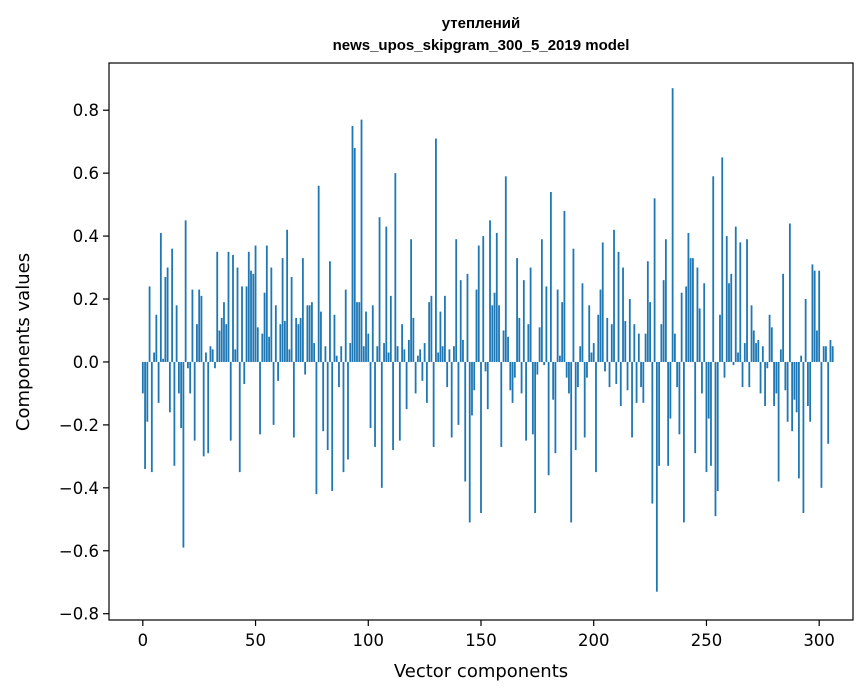 The height and width of the screenshot is (696, 867). Describe the element at coordinates (481, 23) in the screenshot. I see `chart-title-line1: утеплений` at that location.